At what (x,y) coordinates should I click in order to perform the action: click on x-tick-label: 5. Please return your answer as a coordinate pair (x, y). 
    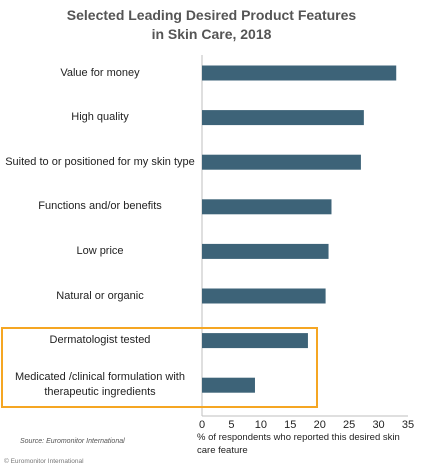
    Looking at the image, I should click on (231, 425).